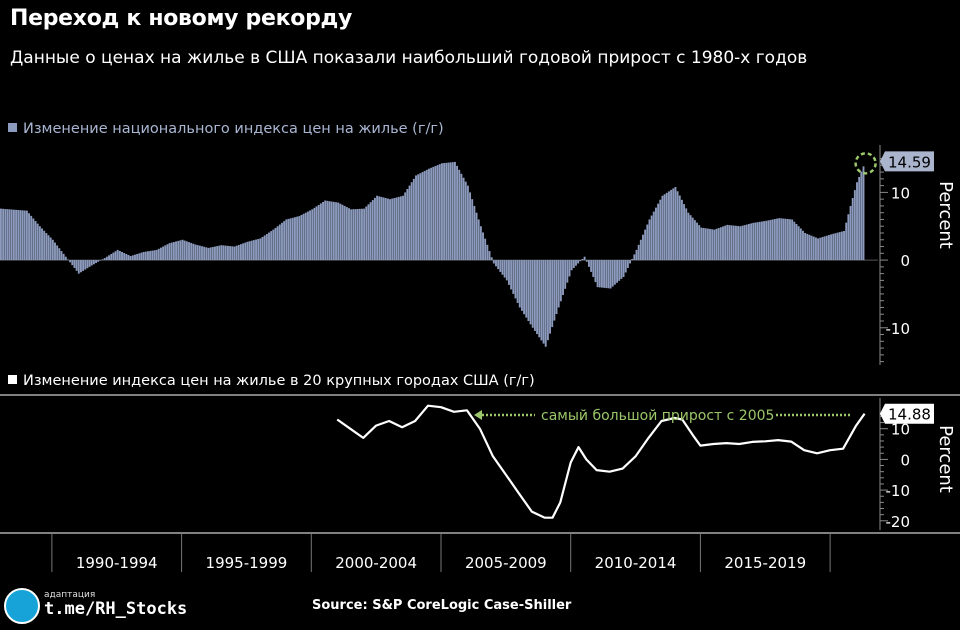 The width and height of the screenshot is (960, 630). I want to click on legend-square-icon, so click(12, 127).